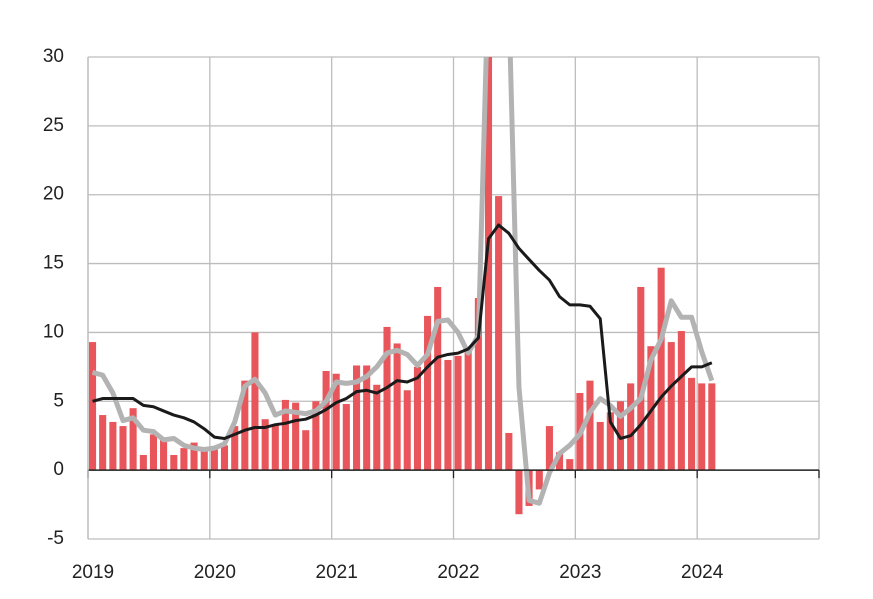 This screenshot has height=599, width=873. What do you see at coordinates (53, 331) in the screenshot?
I see `y-tick-label: 10` at bounding box center [53, 331].